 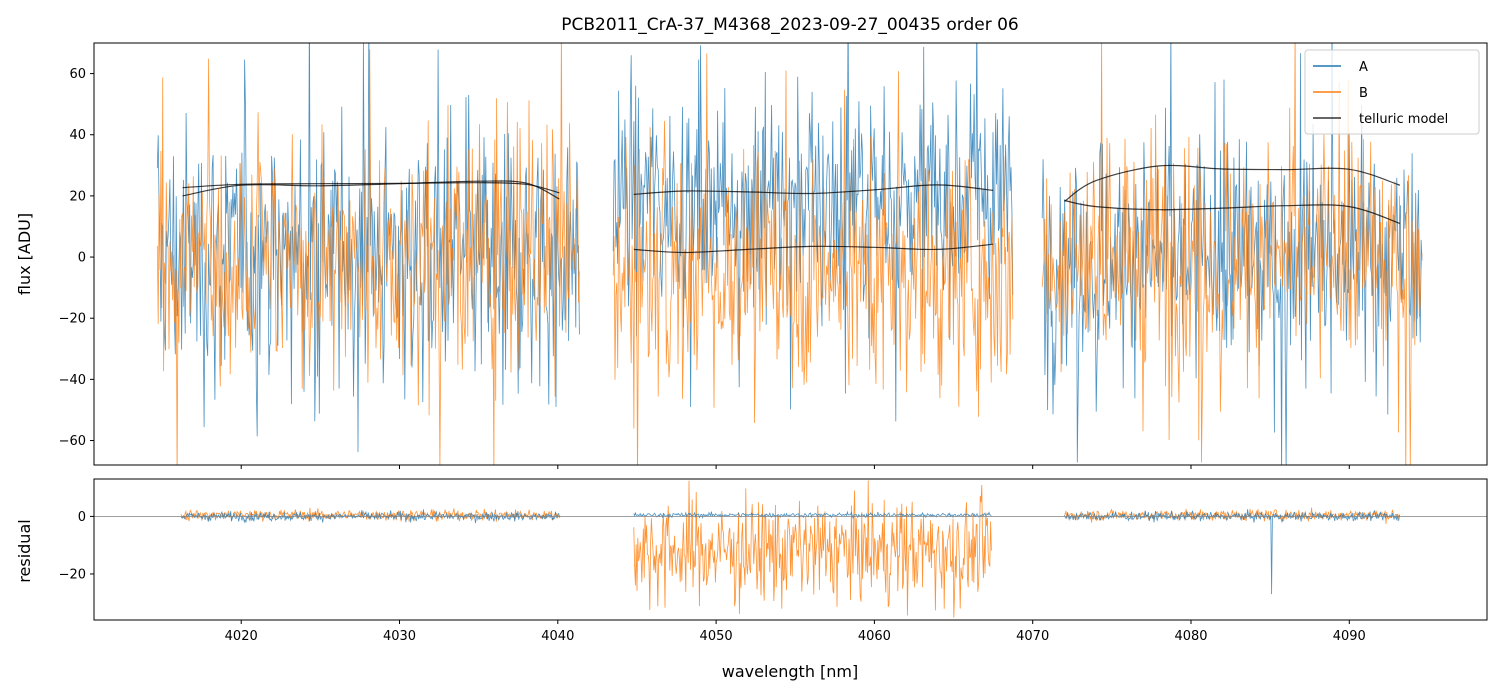 I want to click on top-y-tick-label: 60, so click(x=77, y=74).